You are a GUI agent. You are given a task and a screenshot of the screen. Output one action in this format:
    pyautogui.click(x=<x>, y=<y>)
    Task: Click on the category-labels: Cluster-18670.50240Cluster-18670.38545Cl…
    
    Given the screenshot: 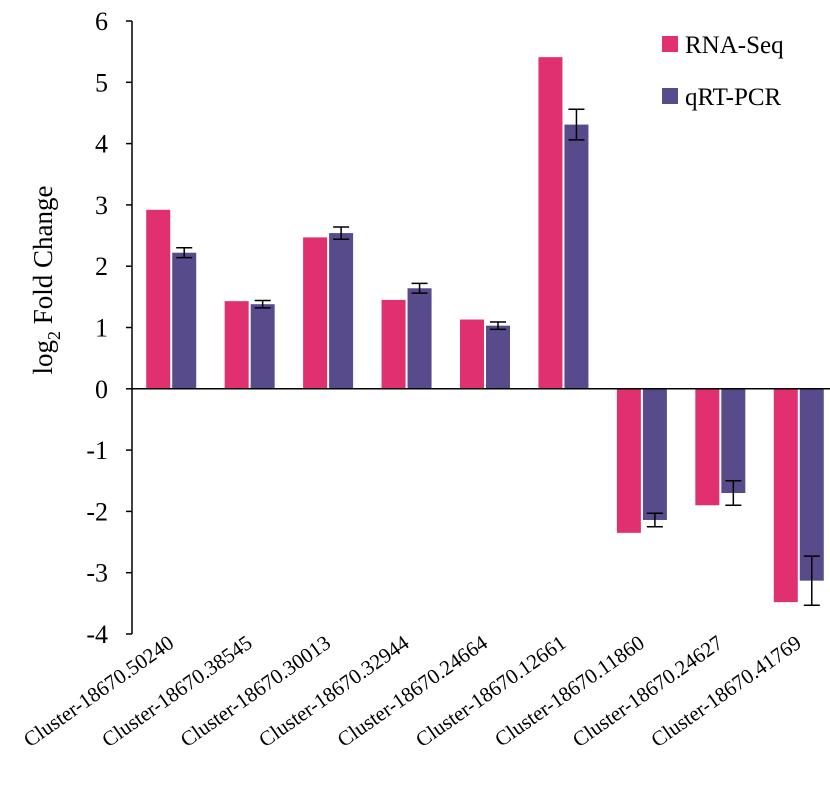 What is the action you would take?
    pyautogui.click(x=412, y=691)
    